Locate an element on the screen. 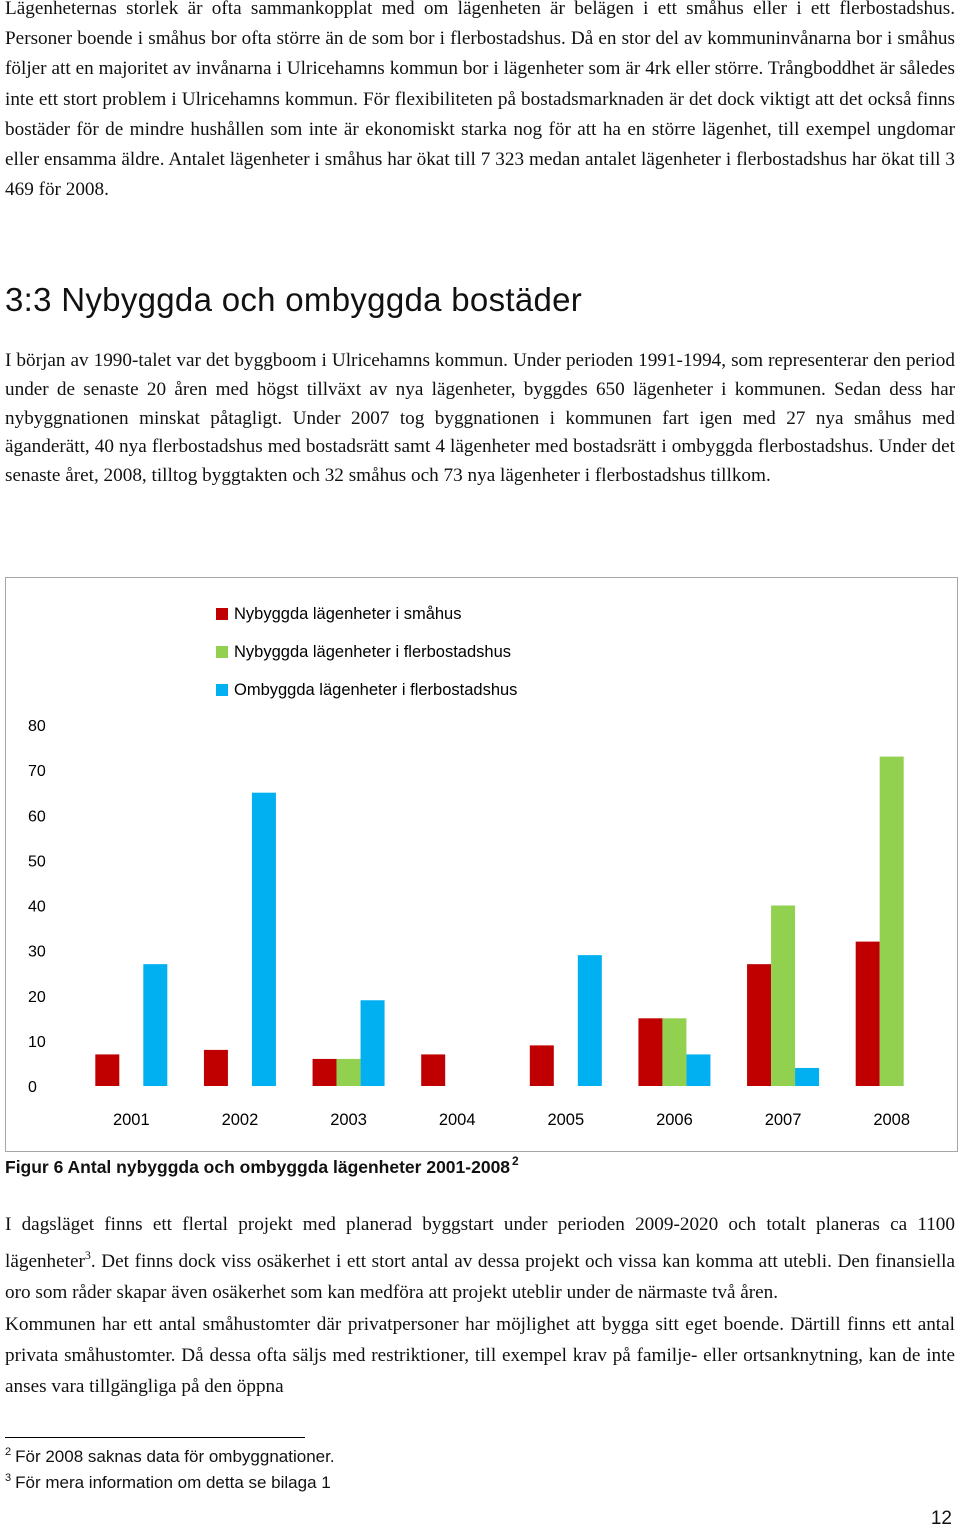 The width and height of the screenshot is (960, 1533). footnote-3-number: 3 is located at coordinates (8, 1478).